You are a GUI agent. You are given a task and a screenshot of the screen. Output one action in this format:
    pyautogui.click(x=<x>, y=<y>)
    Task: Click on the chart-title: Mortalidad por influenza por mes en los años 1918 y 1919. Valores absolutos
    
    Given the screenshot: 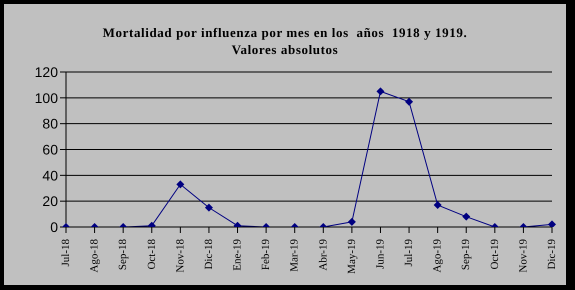 What is the action you would take?
    pyautogui.click(x=285, y=41)
    